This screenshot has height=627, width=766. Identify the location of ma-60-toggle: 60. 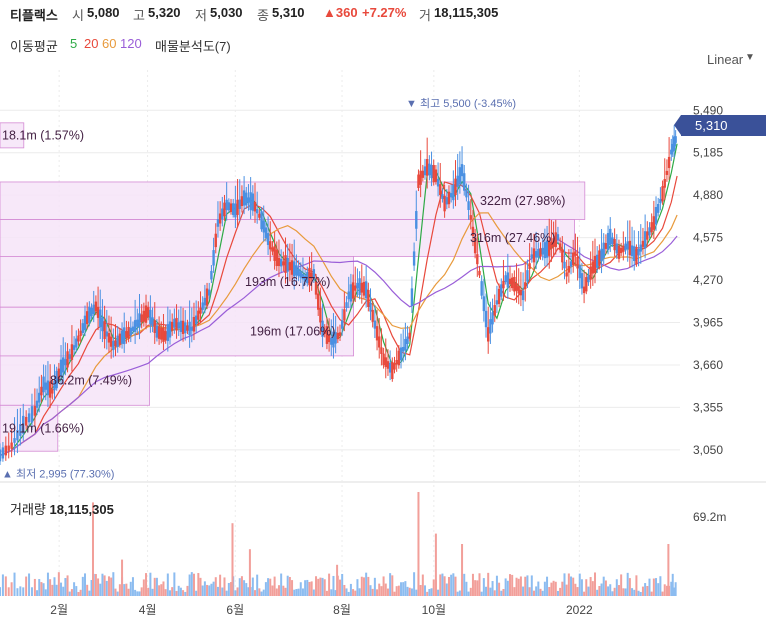
(109, 43).